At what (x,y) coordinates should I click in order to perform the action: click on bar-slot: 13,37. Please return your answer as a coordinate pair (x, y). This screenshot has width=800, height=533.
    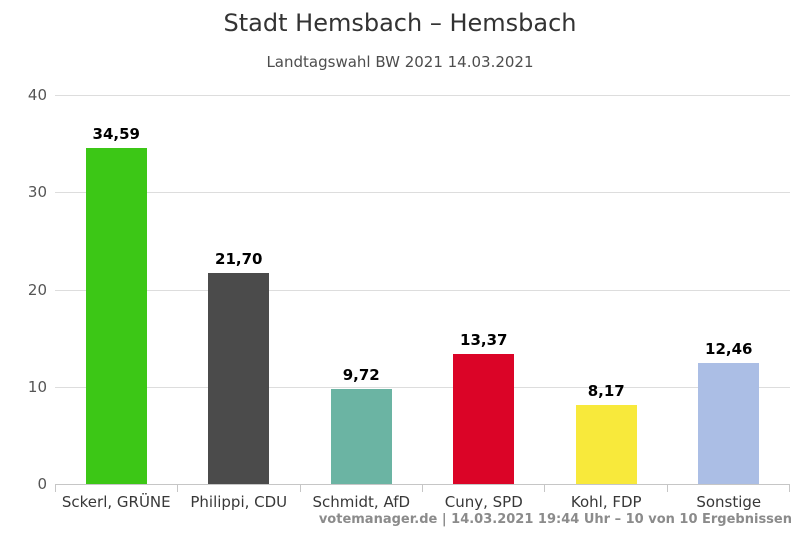
    Looking at the image, I should click on (484, 289).